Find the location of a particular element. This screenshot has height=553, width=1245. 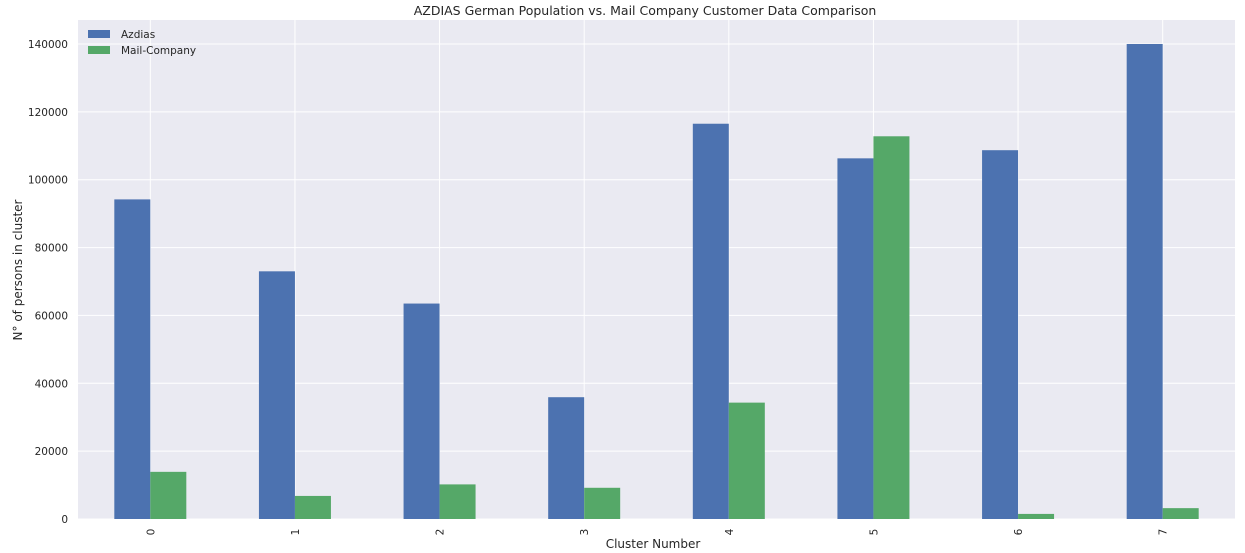

y-tick-label: 120000 is located at coordinates (48, 113).